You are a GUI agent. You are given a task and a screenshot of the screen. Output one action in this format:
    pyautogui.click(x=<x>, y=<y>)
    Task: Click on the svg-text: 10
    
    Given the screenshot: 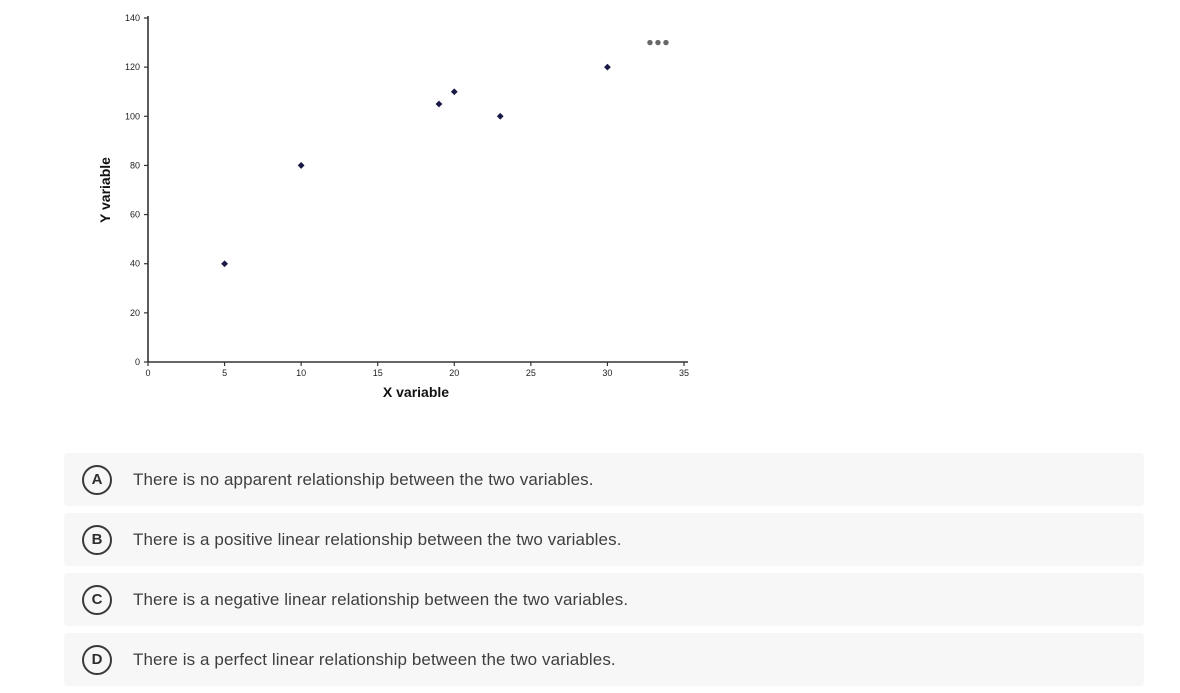 What is the action you would take?
    pyautogui.click(x=301, y=373)
    